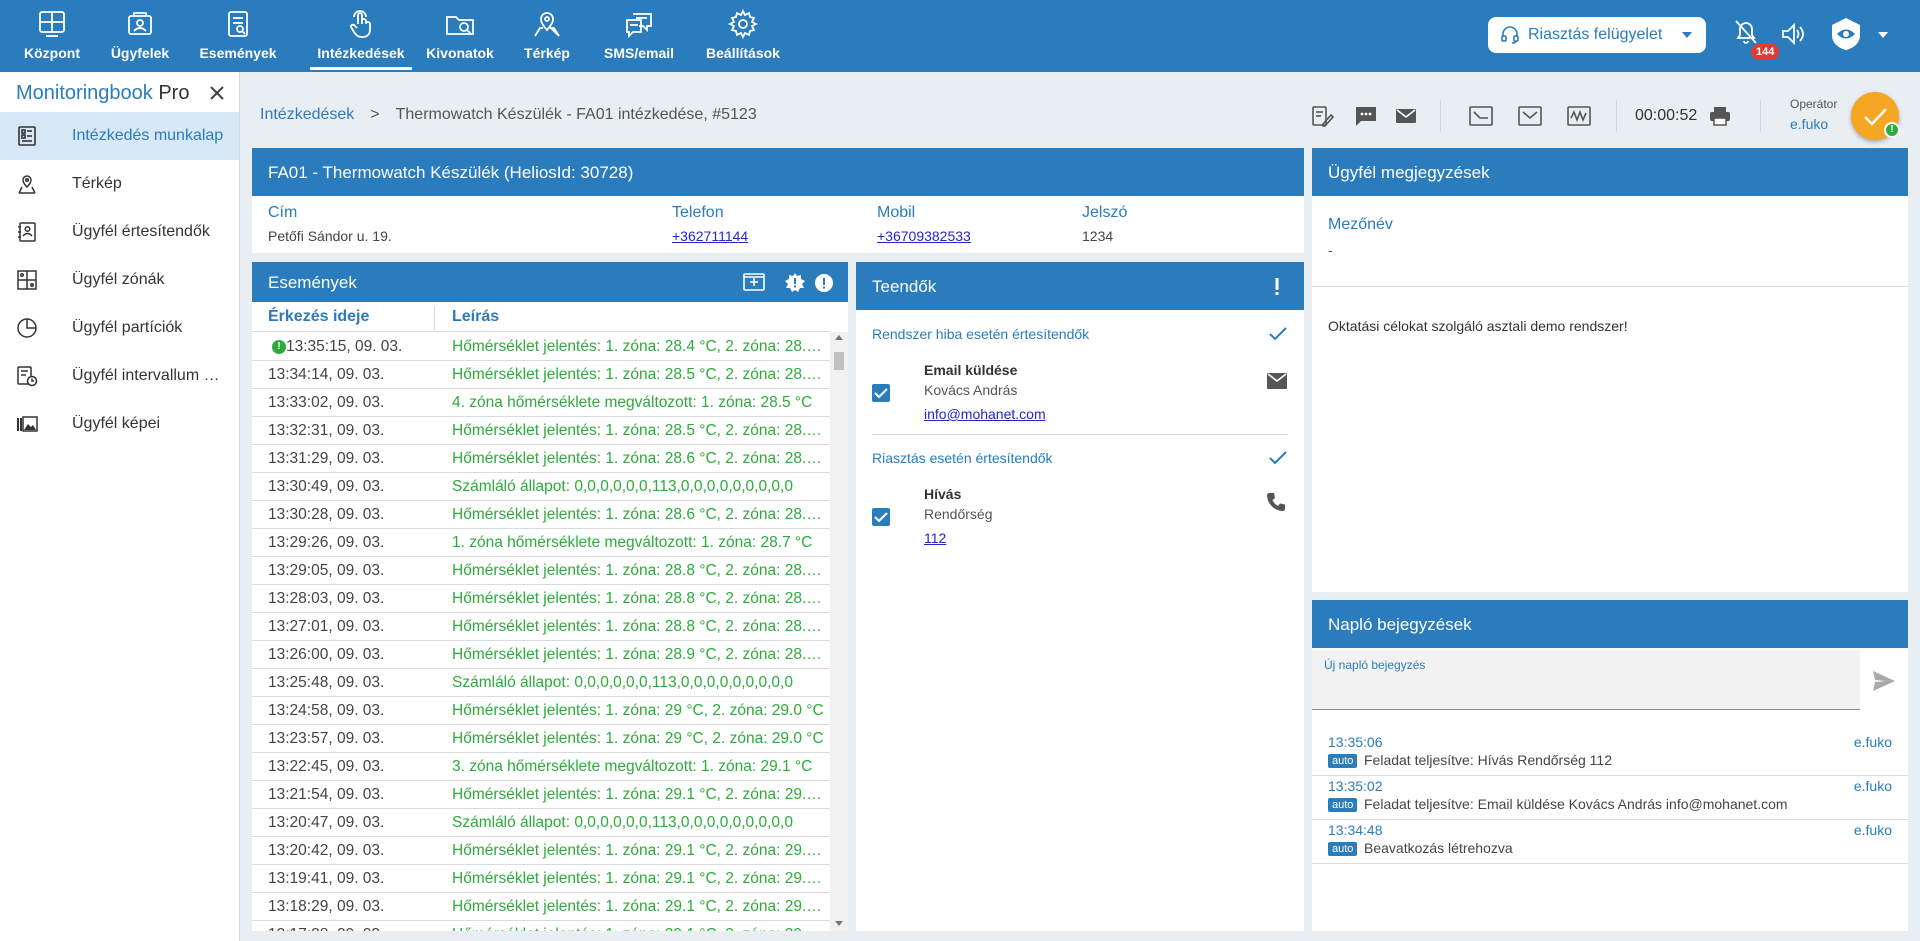  I want to click on new-log-entry-input: Új napló bejegyzés, so click(1586, 680).